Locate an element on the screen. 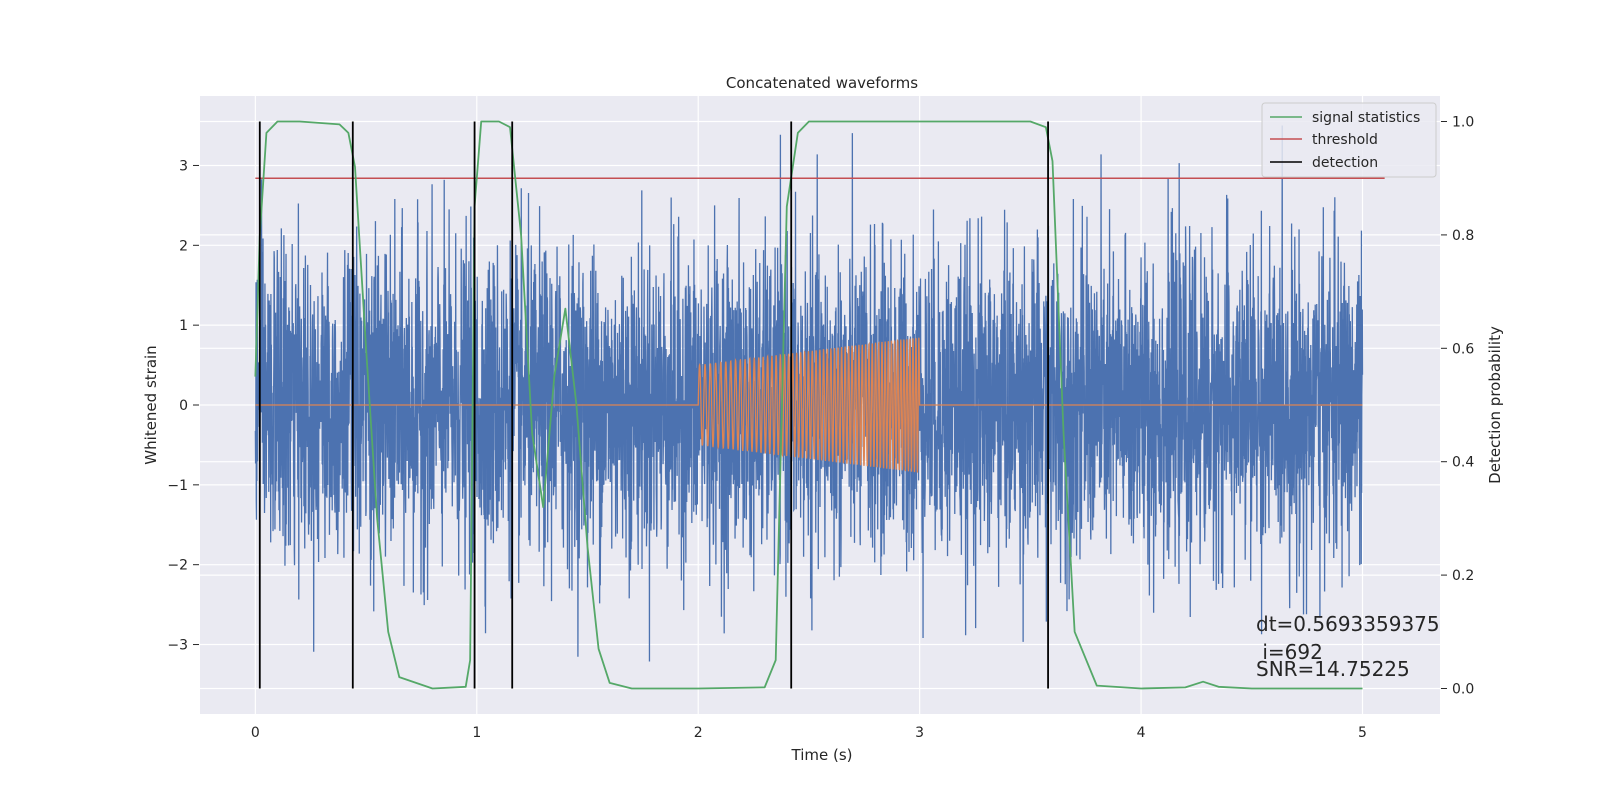  legend-label-signal-statistics: signal statistics is located at coordinates (1366, 118).